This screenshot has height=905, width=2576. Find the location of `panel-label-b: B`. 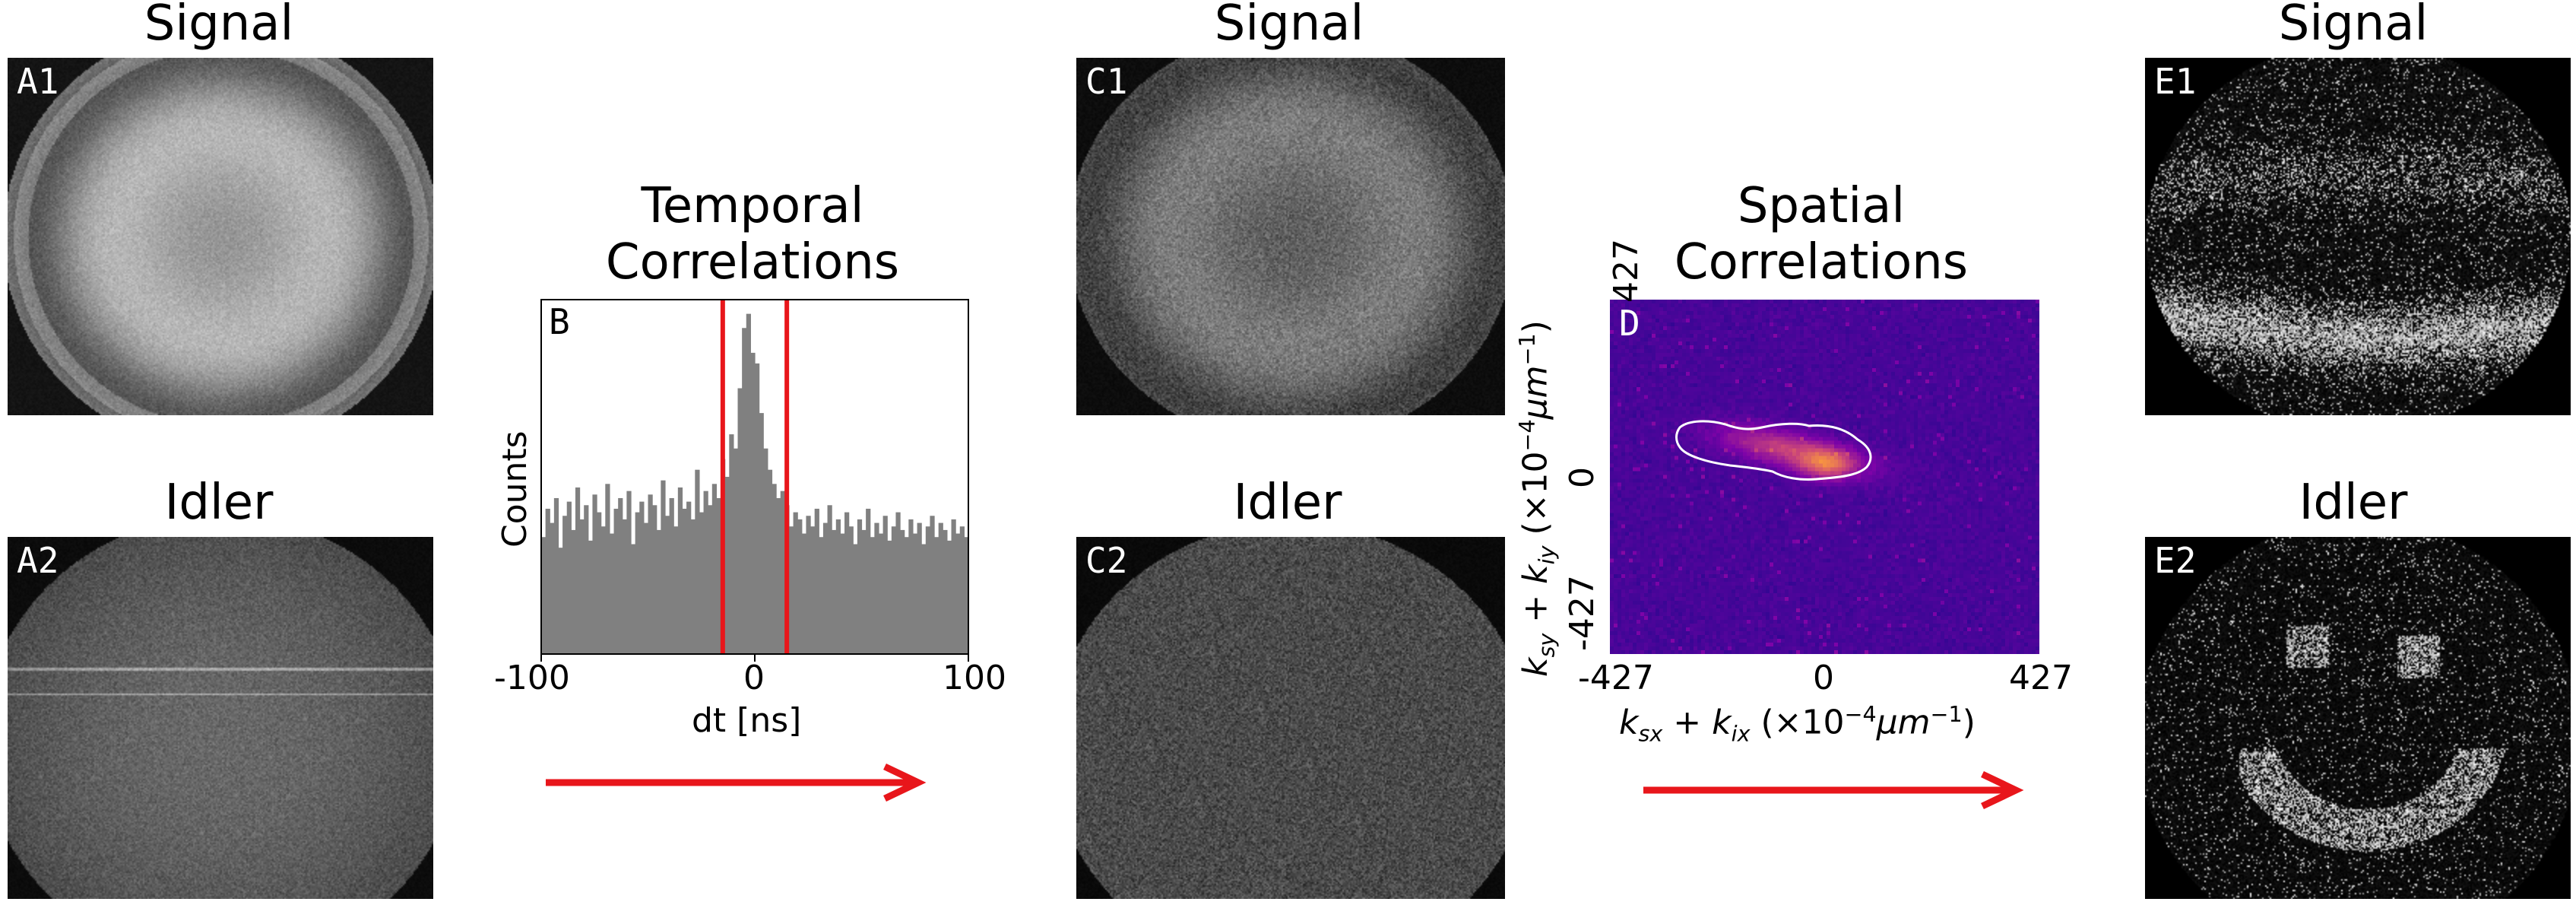

panel-label-b: B is located at coordinates (559, 321).